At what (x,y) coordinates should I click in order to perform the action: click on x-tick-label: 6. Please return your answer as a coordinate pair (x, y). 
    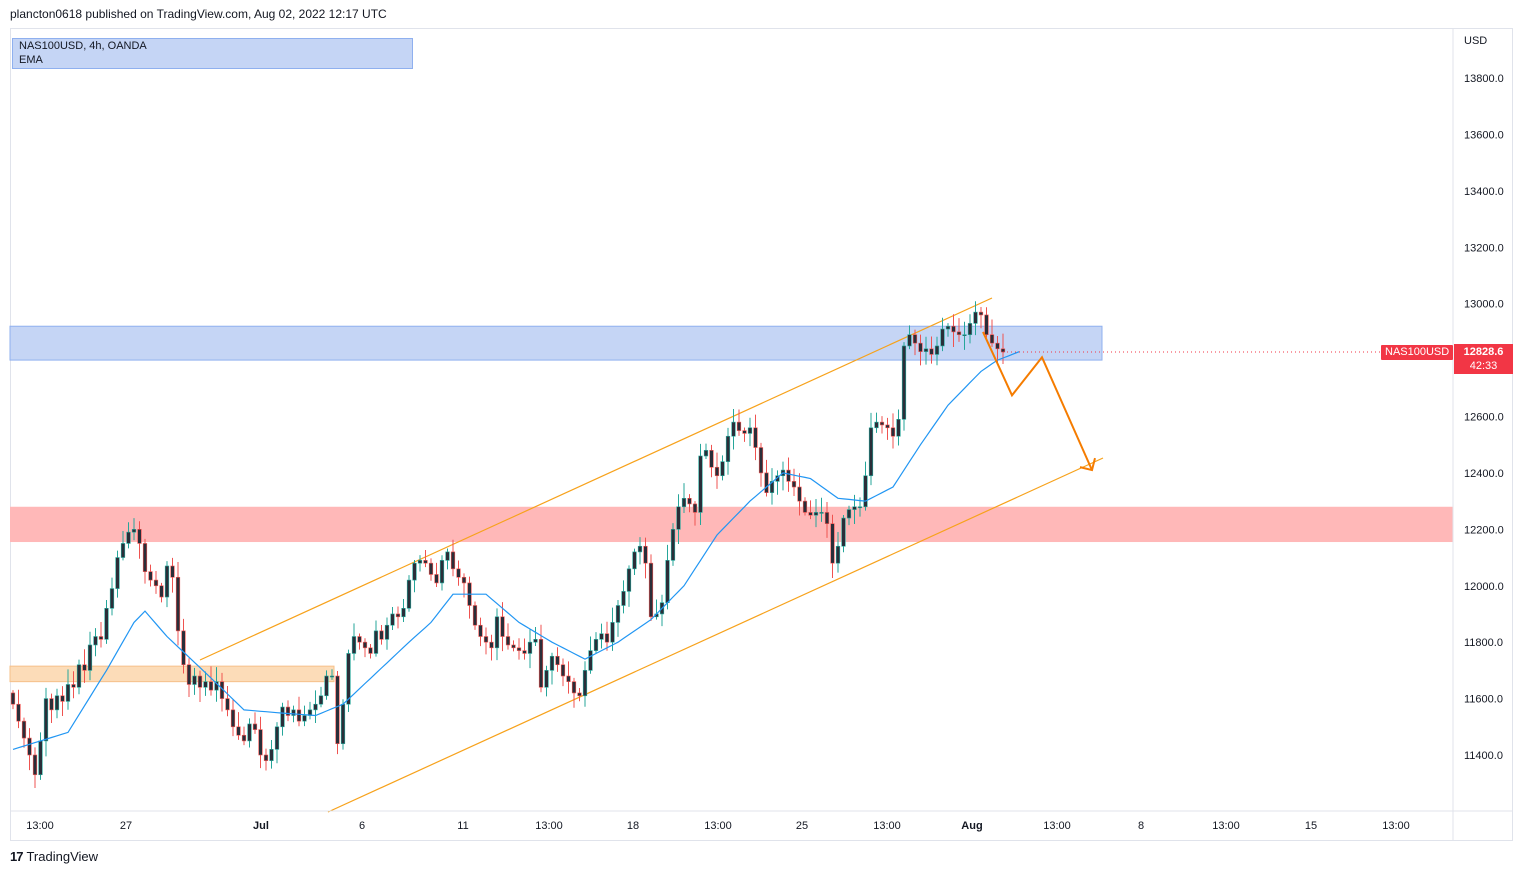
    Looking at the image, I should click on (362, 826).